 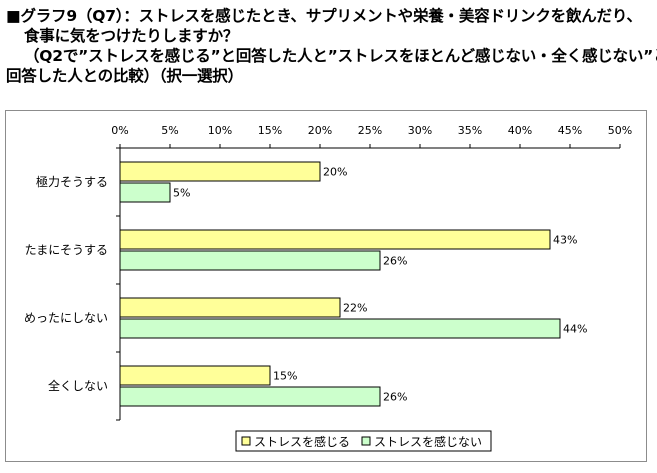 What do you see at coordinates (370, 130) in the screenshot?
I see `x-tick-label: 25%` at bounding box center [370, 130].